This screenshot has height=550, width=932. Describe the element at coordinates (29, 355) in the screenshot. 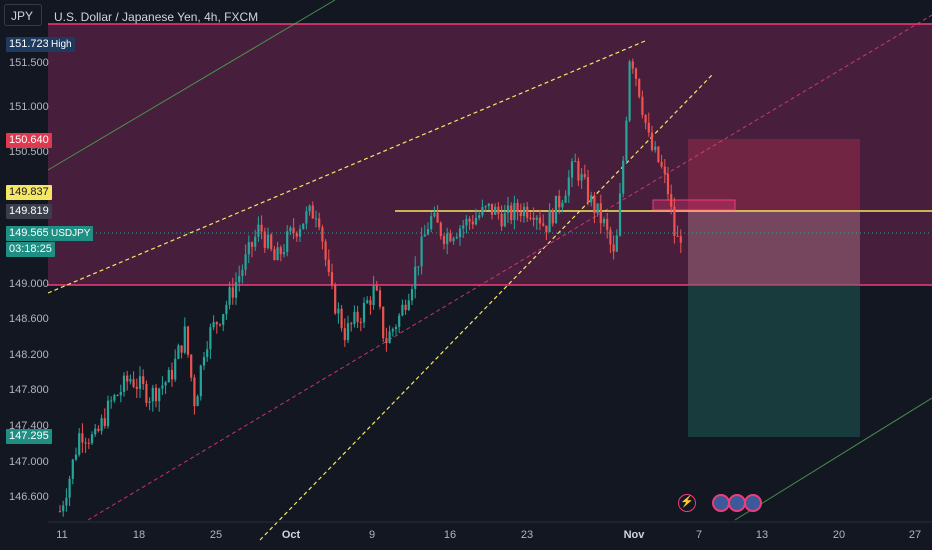

I see `price-label: 148.200` at that location.